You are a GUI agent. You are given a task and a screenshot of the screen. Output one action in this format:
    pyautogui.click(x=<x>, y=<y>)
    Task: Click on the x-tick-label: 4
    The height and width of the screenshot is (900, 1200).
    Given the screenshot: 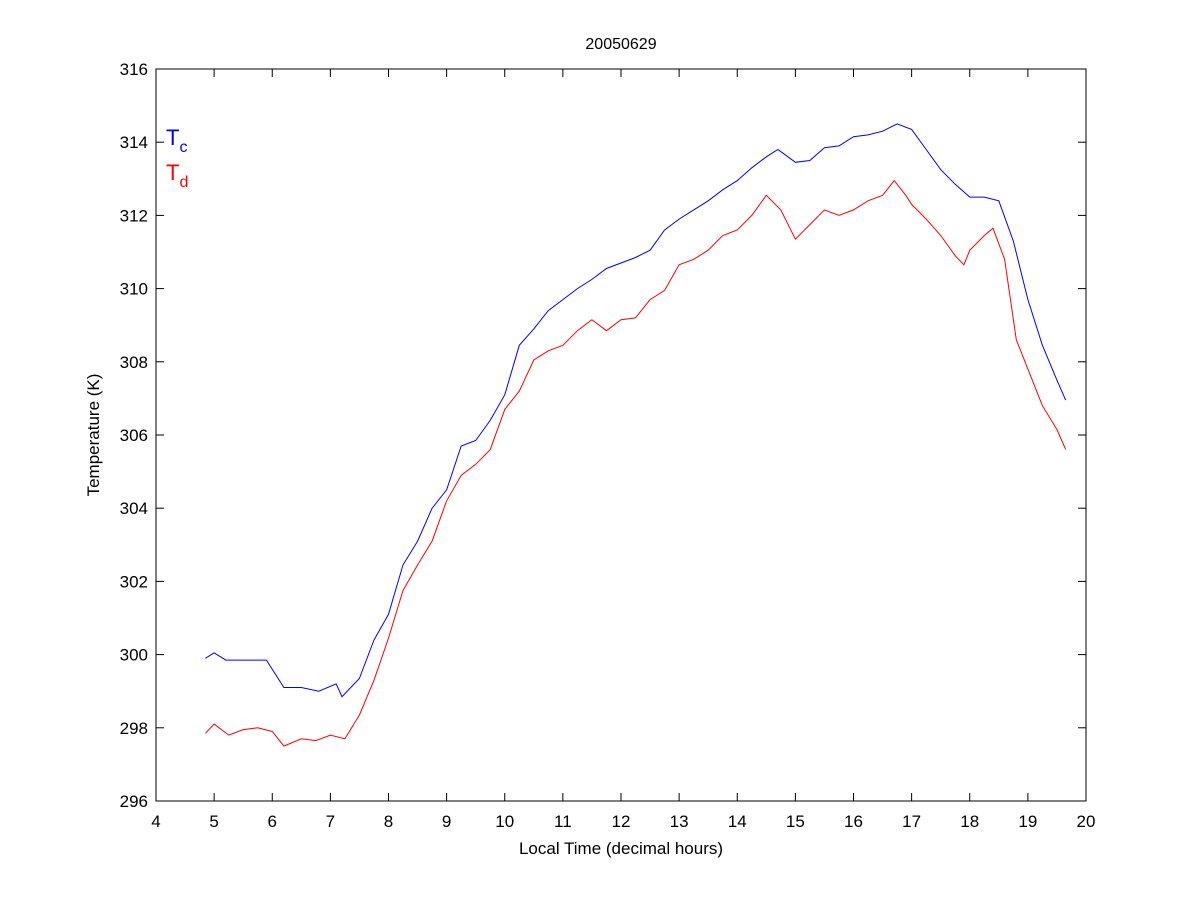 What is the action you would take?
    pyautogui.click(x=155, y=821)
    